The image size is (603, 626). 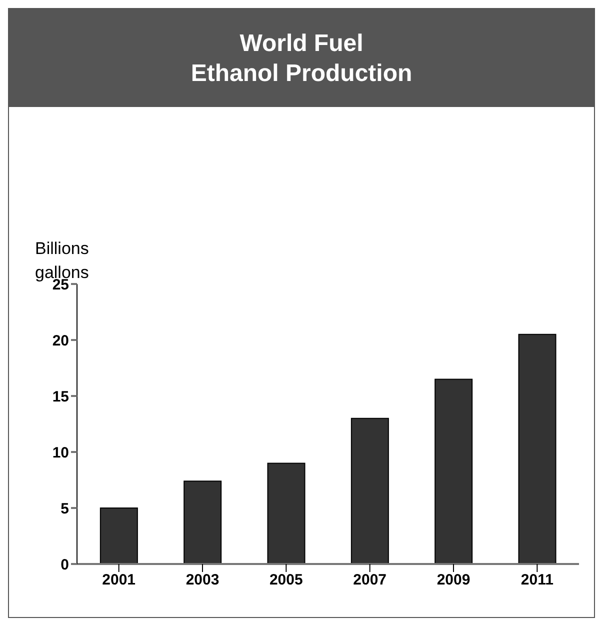 I want to click on x-tick-label: 2011, so click(x=537, y=580).